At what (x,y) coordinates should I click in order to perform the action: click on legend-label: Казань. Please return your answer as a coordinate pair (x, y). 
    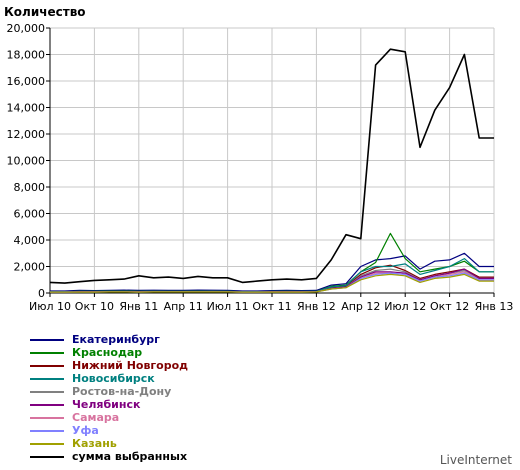
    Looking at the image, I should click on (94, 443).